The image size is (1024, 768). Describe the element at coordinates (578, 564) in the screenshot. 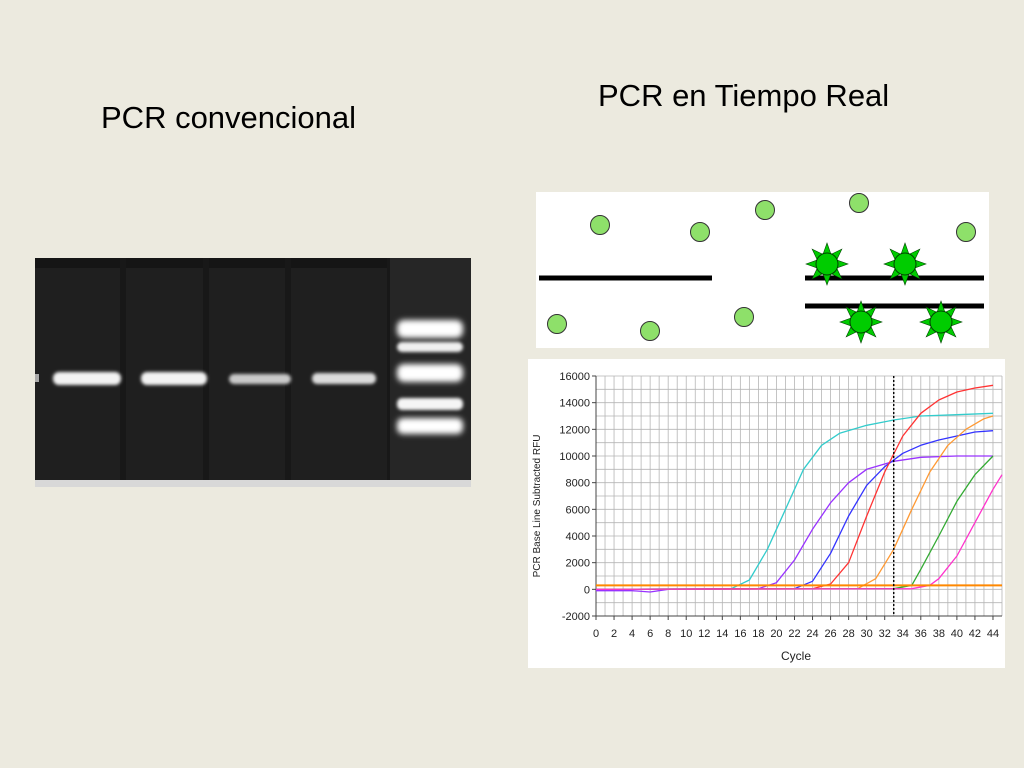

I see `y-tick-label: 2000` at that location.